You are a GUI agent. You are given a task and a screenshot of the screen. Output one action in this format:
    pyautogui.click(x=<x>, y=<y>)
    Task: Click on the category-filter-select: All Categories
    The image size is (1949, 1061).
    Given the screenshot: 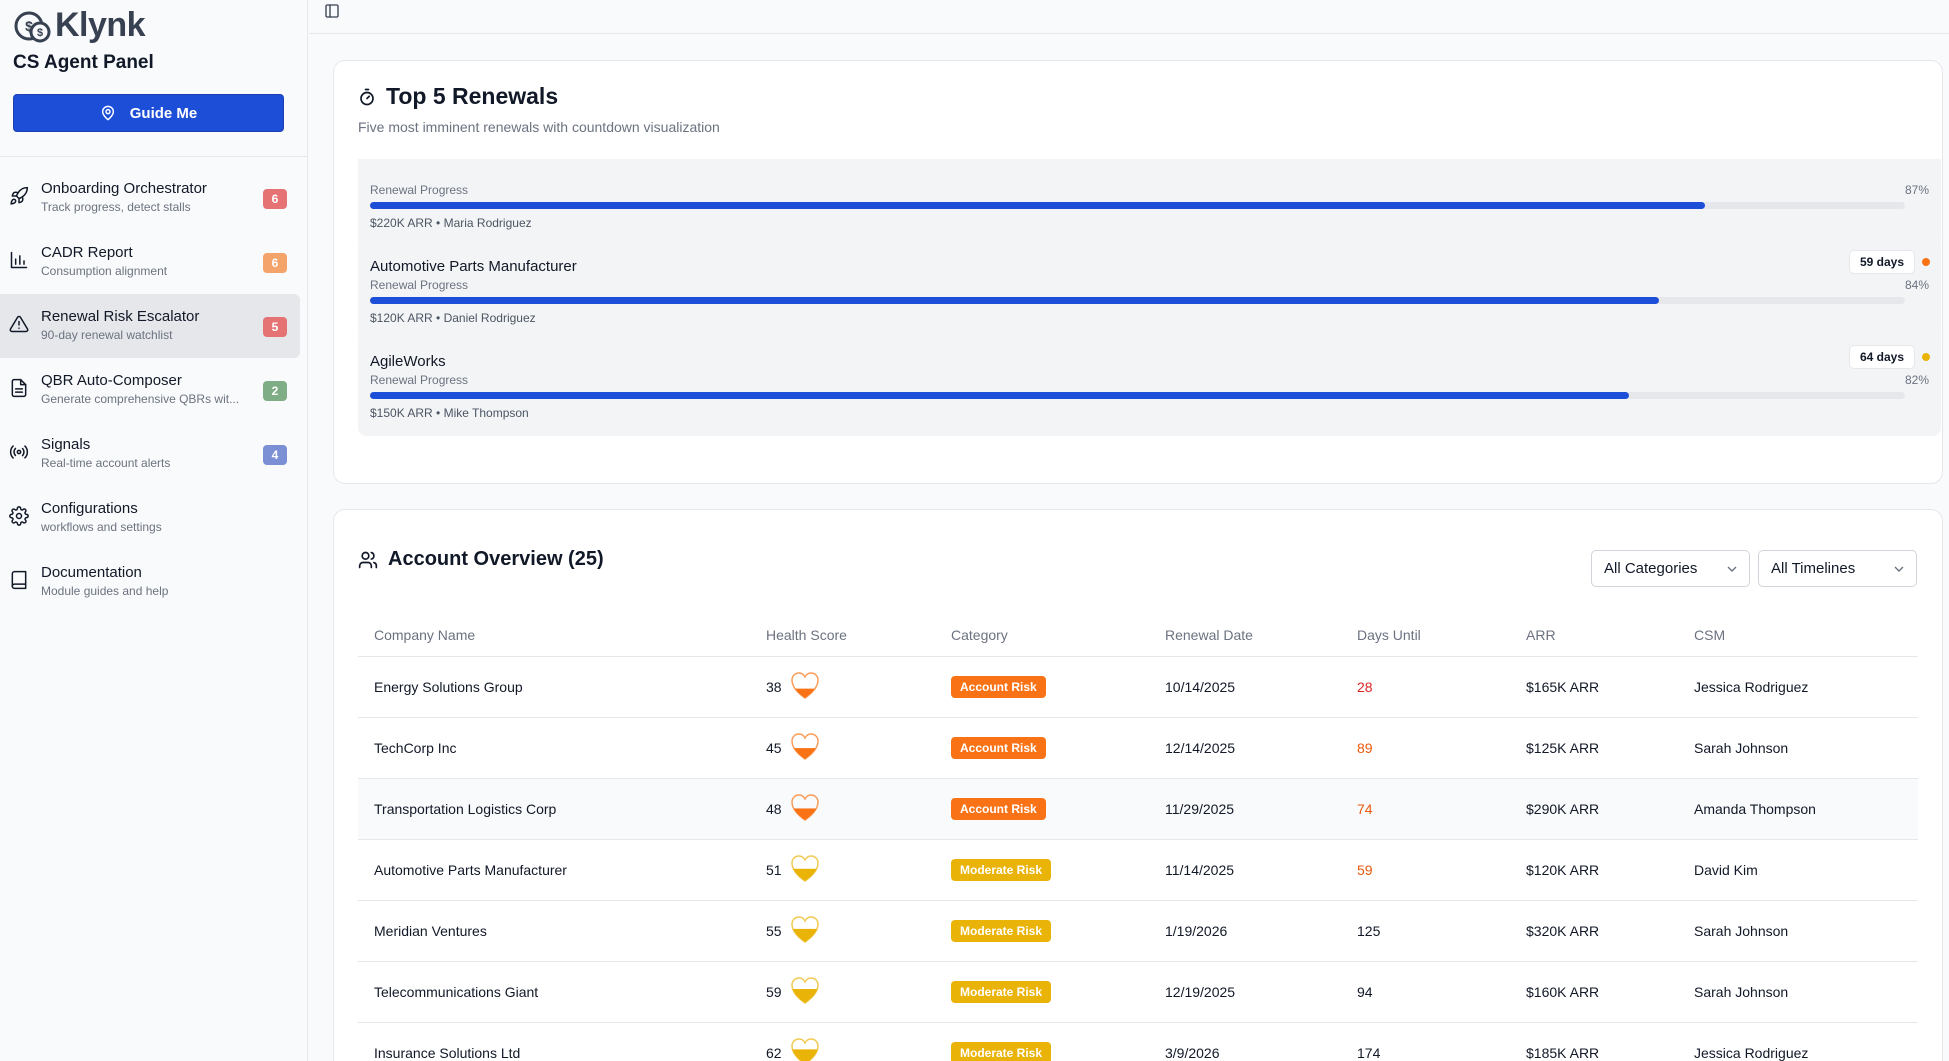 What is the action you would take?
    pyautogui.click(x=1670, y=568)
    